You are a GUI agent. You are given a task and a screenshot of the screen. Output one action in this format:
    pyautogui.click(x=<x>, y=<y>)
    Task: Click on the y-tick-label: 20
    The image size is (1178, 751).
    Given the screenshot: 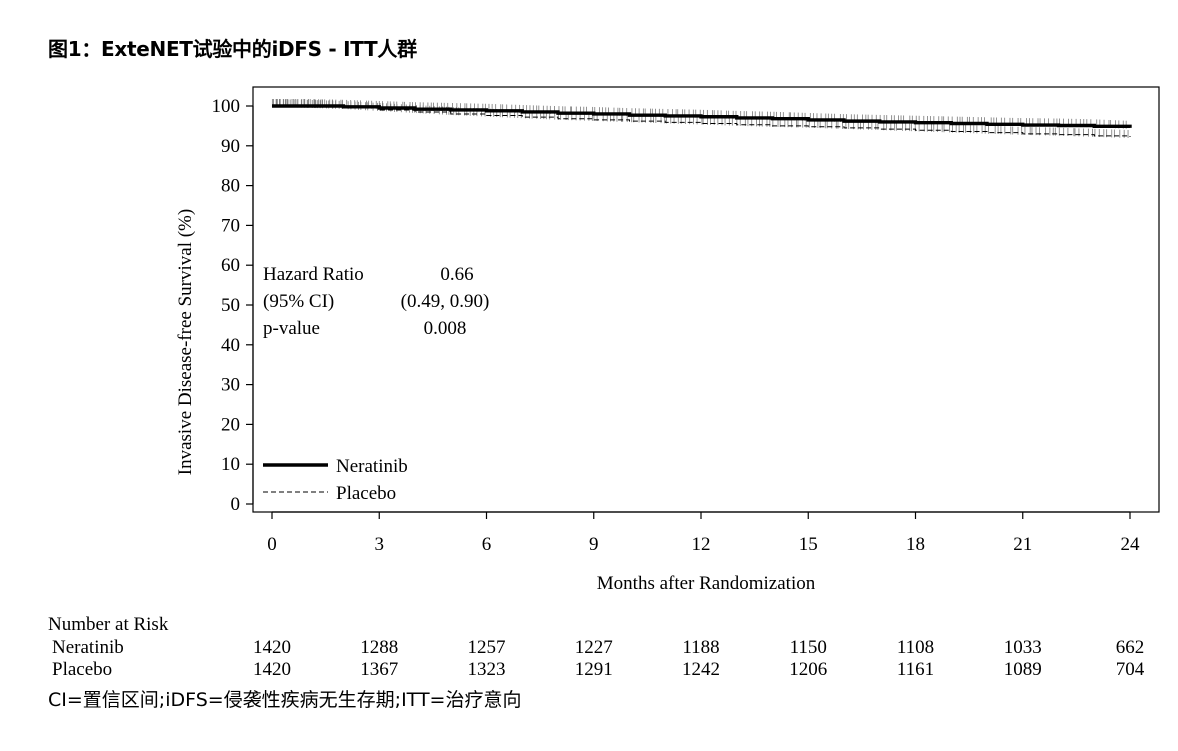 What is the action you would take?
    pyautogui.click(x=230, y=424)
    